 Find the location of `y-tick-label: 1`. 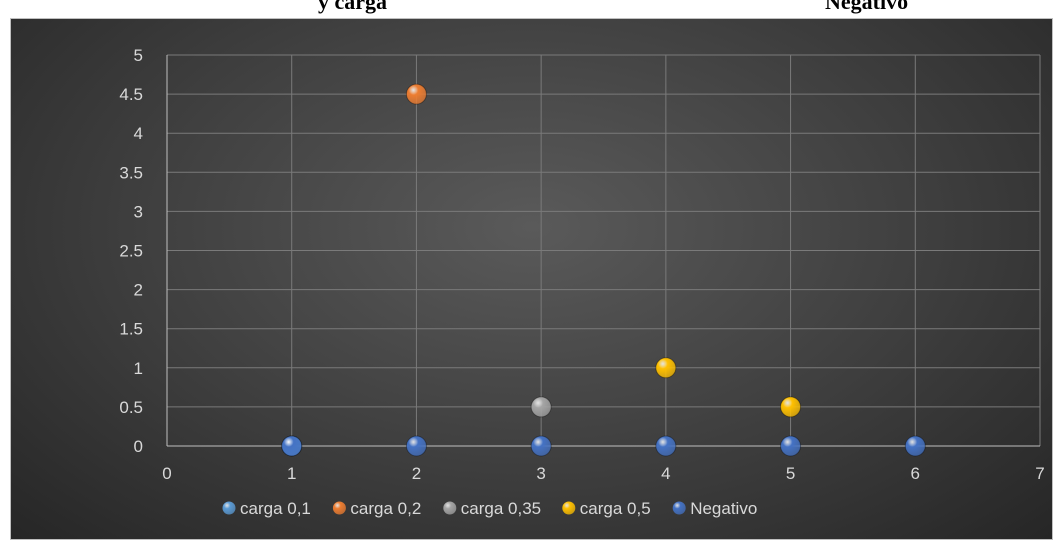

y-tick-label: 1 is located at coordinates (138, 368).